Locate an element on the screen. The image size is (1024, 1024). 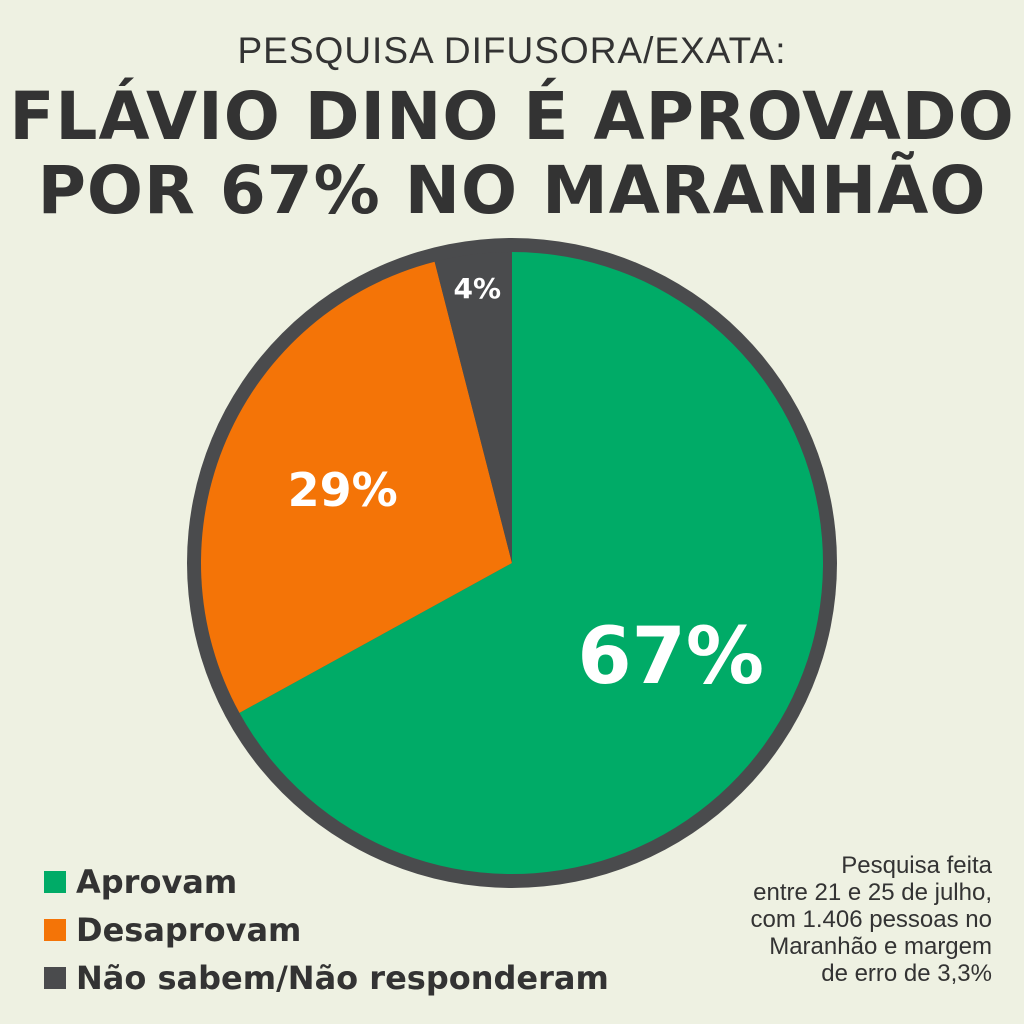
slice-label: 67% is located at coordinates (670, 657).